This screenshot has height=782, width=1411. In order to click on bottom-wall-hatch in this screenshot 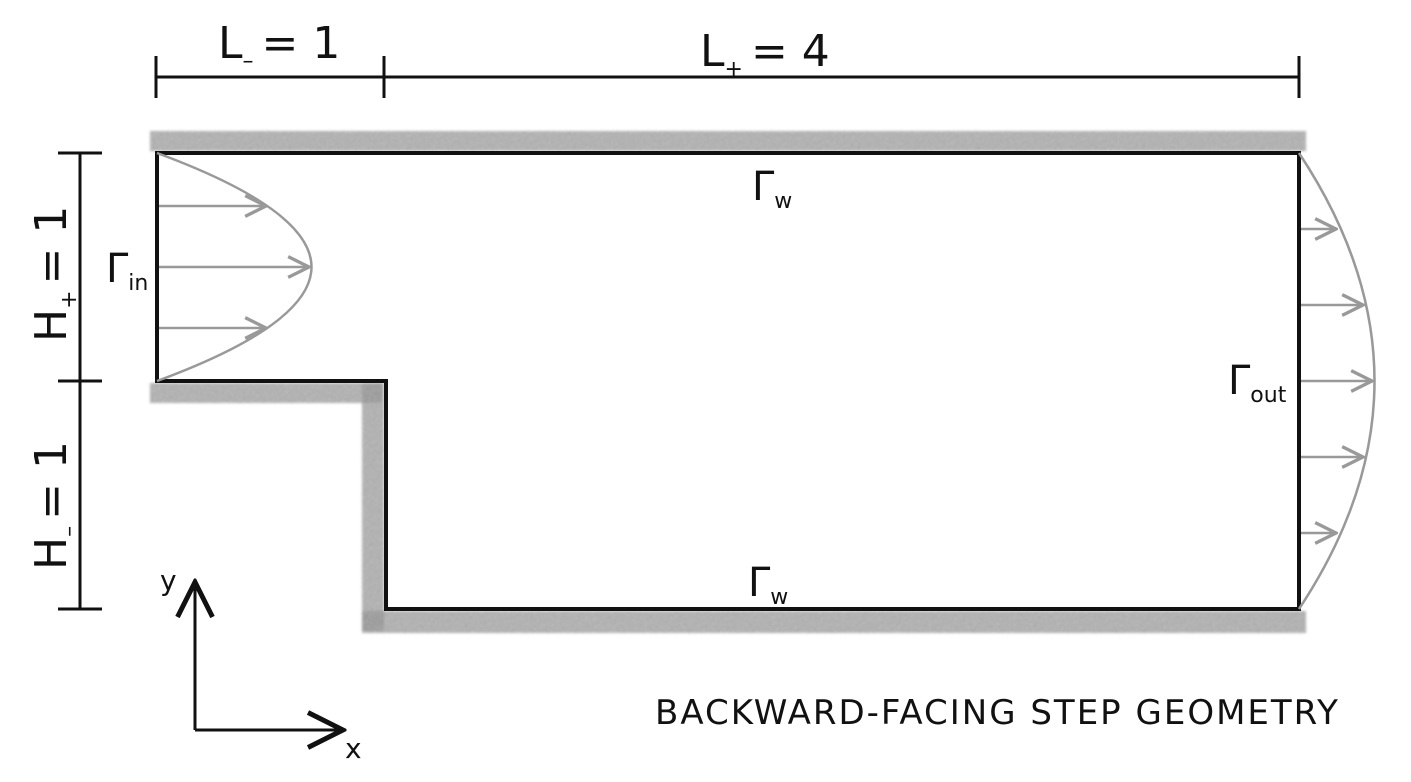, I will do `click(834, 622)`.